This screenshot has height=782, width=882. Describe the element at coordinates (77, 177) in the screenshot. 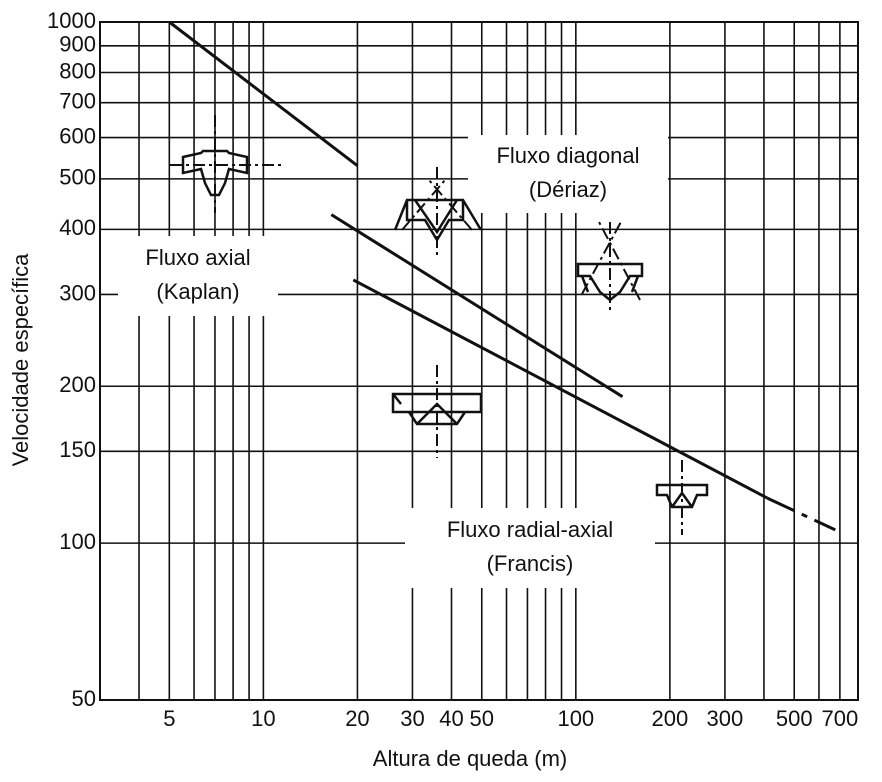

I see `y-tick-label: 500` at that location.